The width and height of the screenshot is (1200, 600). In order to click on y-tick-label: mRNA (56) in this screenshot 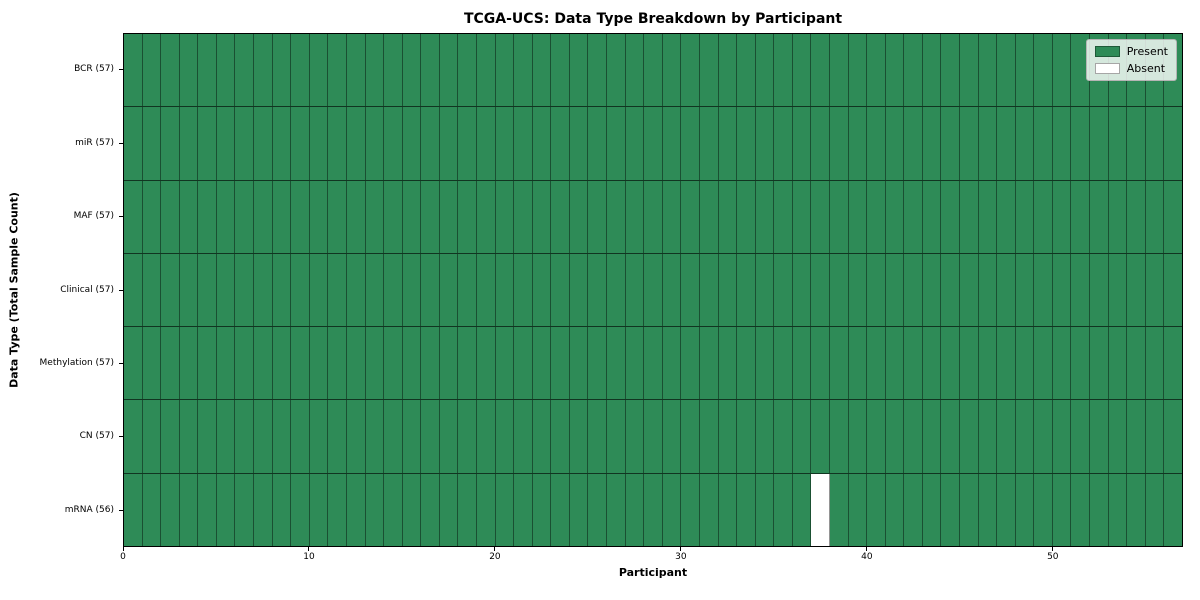, I will do `click(89, 509)`.